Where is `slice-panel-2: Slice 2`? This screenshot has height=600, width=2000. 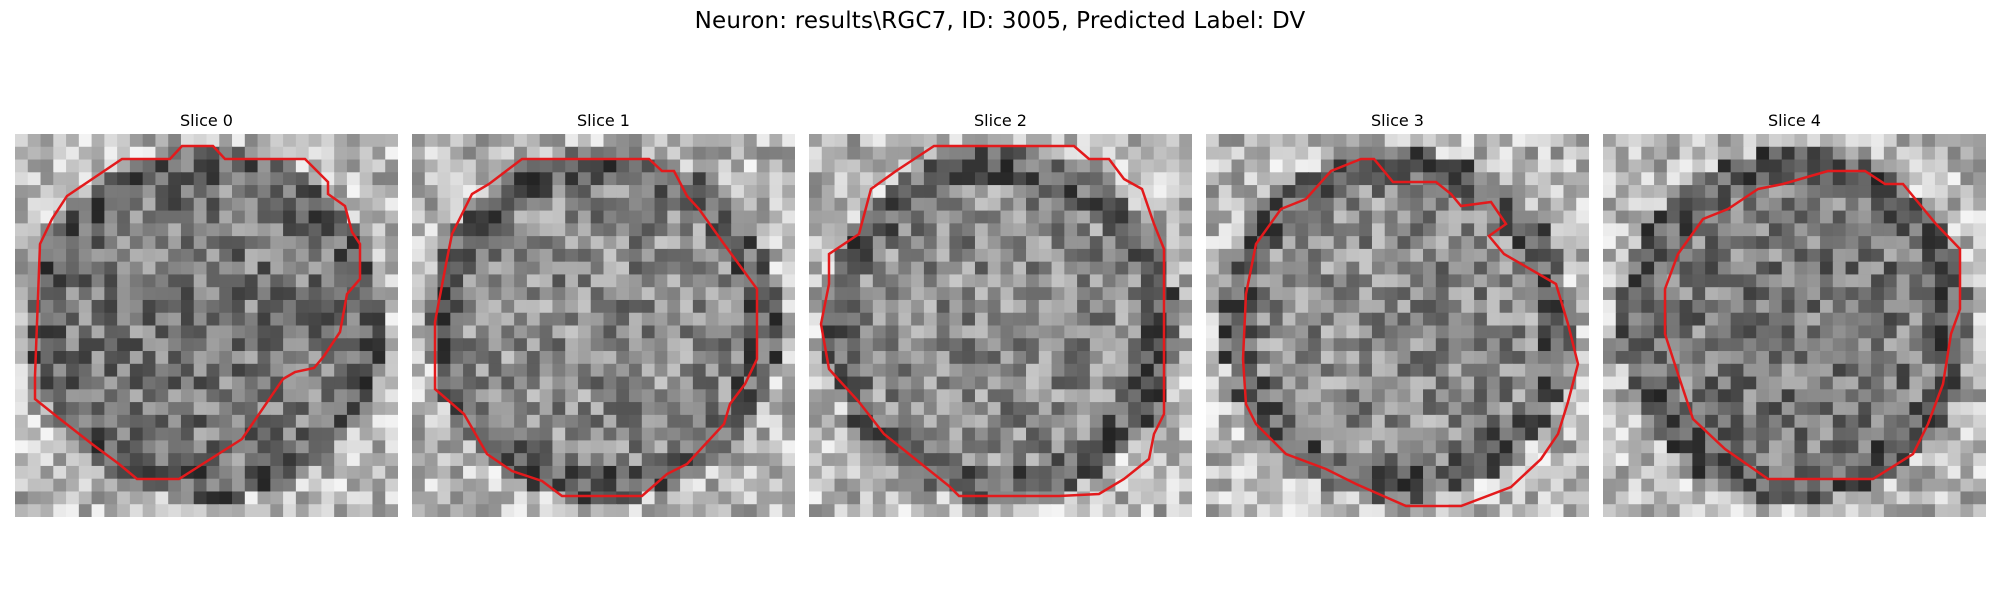
slice-panel-2: Slice 2 is located at coordinates (1000, 313).